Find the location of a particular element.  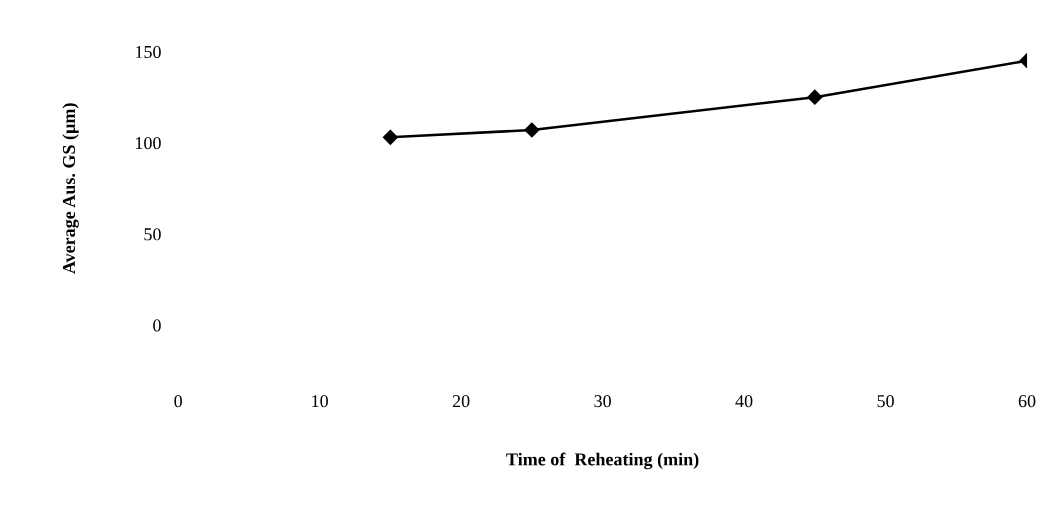

x-tick-label: 40 is located at coordinates (744, 401).